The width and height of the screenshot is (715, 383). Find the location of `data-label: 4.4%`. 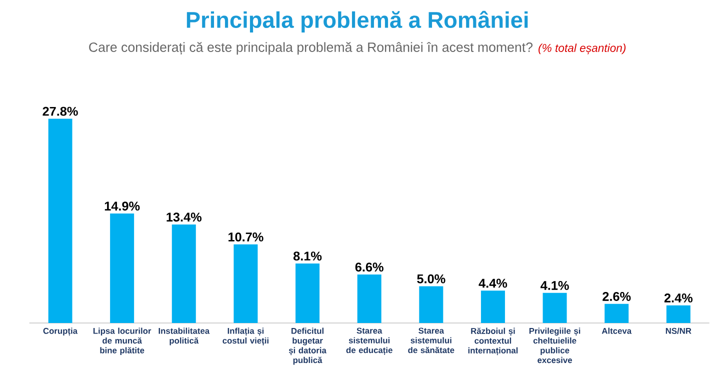

data-label: 4.4% is located at coordinates (493, 283).